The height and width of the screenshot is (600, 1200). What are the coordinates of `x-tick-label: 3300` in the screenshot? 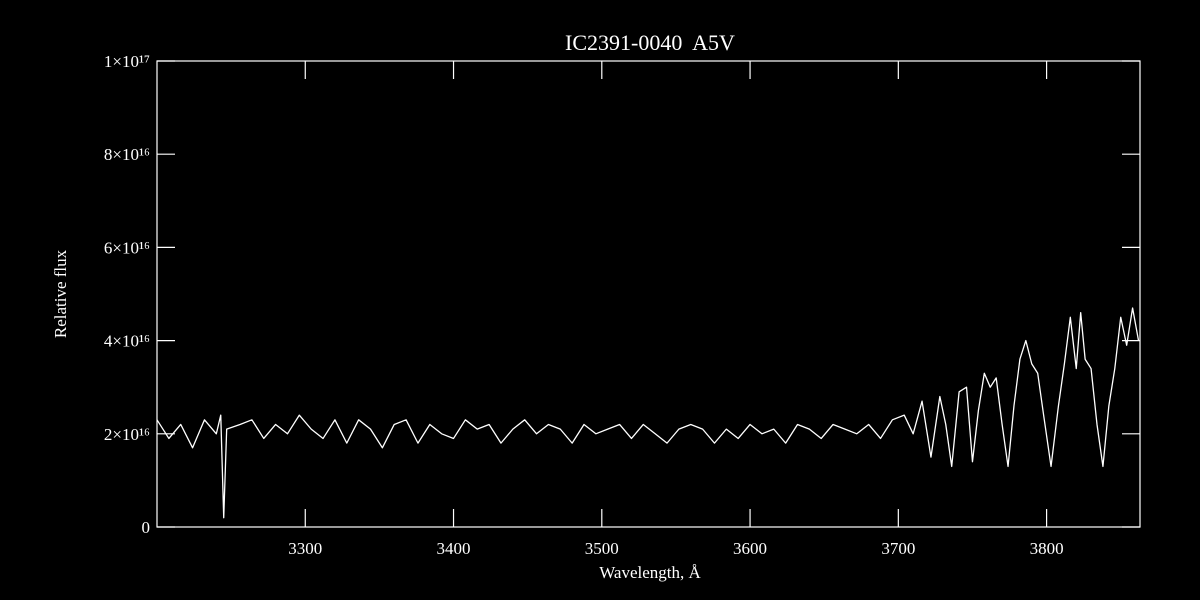 It's located at (305, 548).